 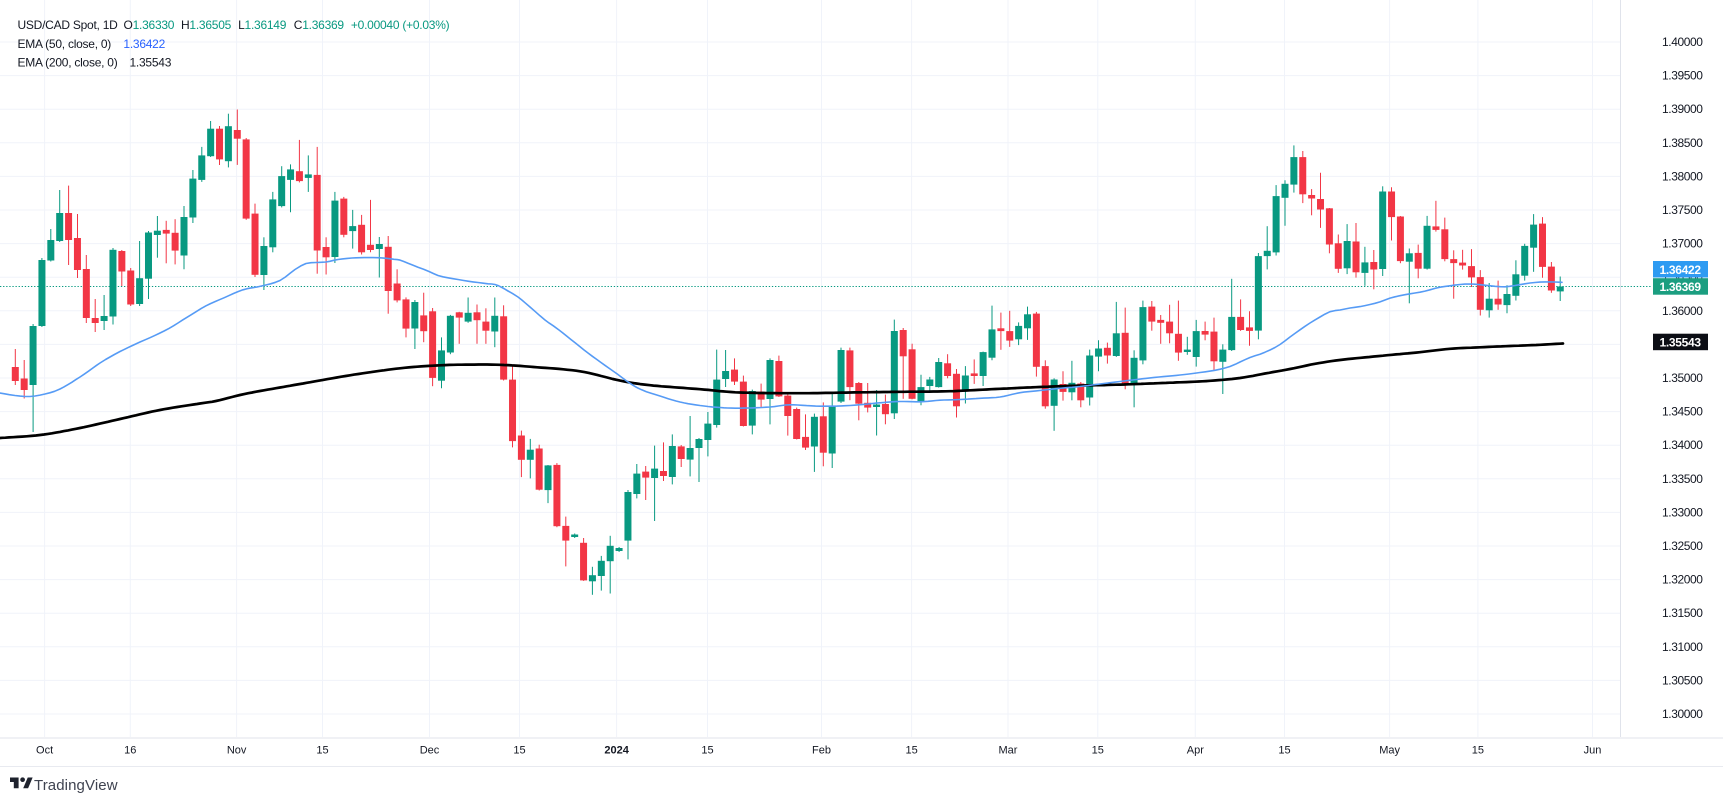 What do you see at coordinates (616, 751) in the screenshot?
I see `svg-text: 2024` at bounding box center [616, 751].